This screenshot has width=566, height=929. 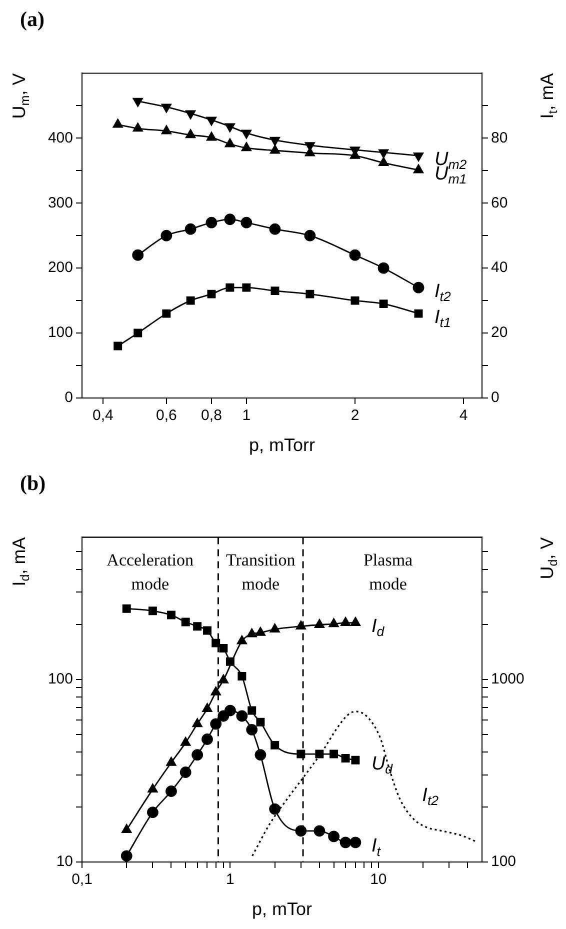 I want to click on y2-tick-label: 40, so click(x=499, y=267).